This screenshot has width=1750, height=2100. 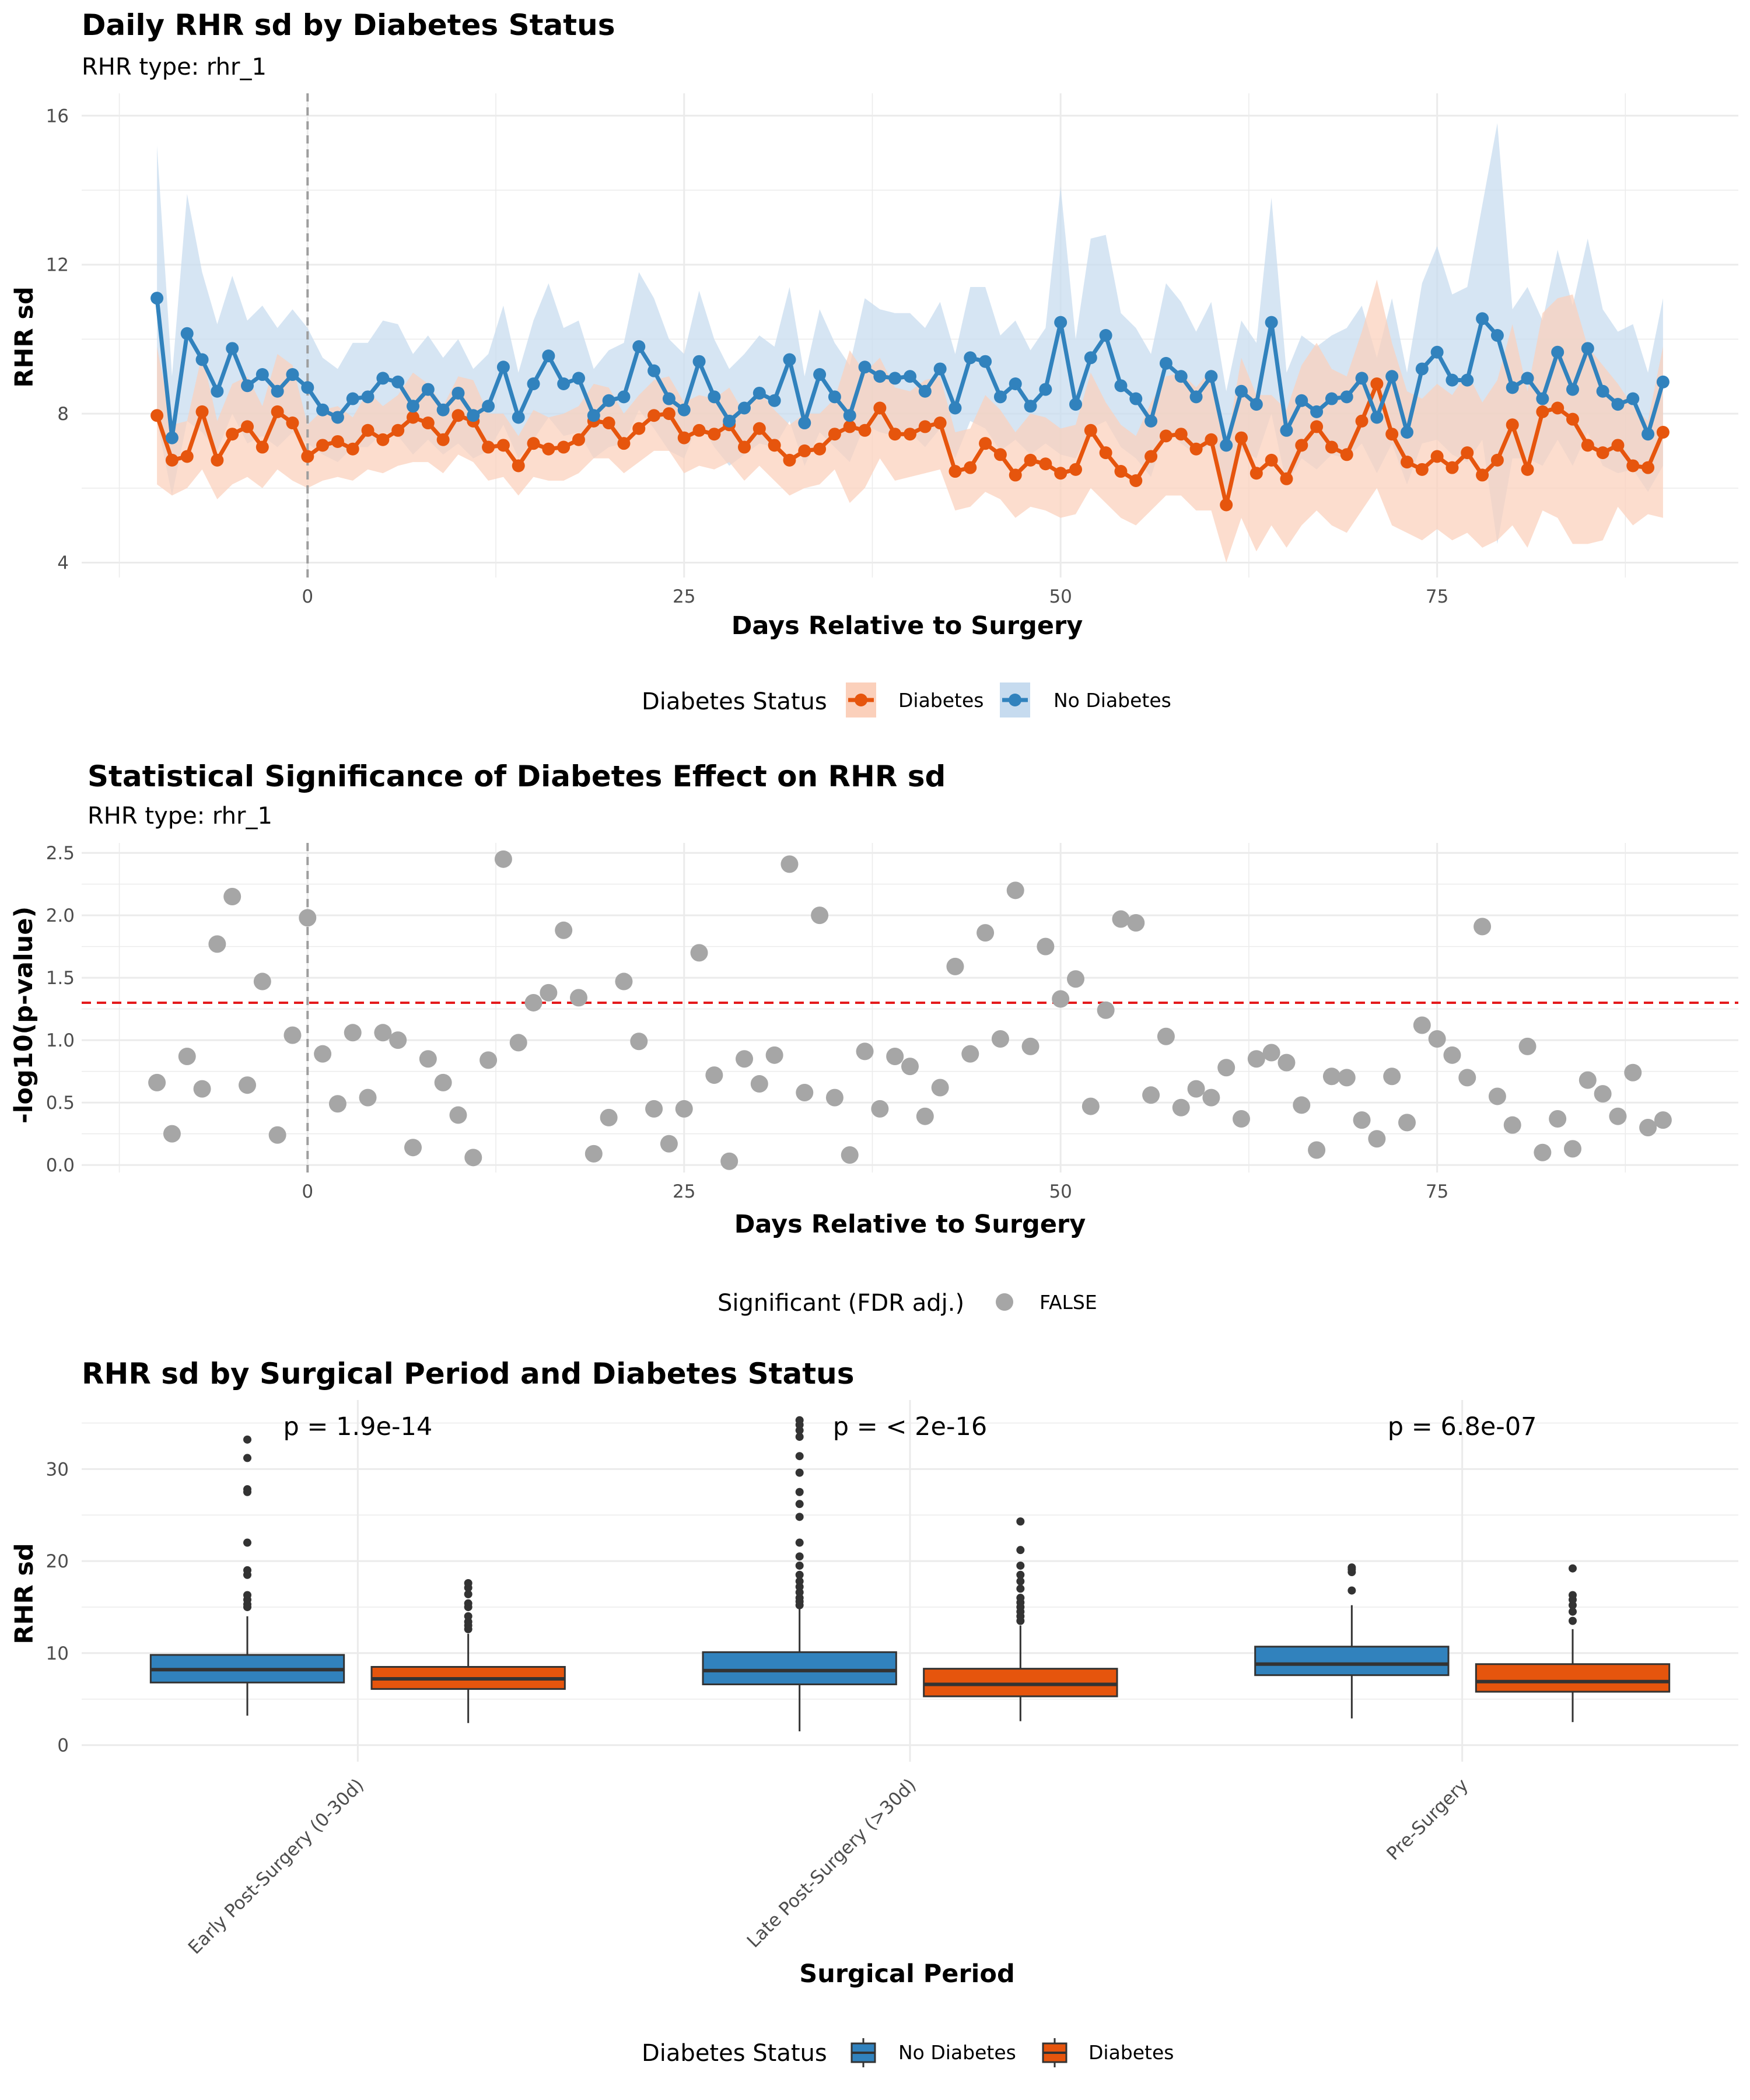 What do you see at coordinates (1462, 1426) in the screenshot?
I see `p-value-annotation: p = 6.8e-07` at bounding box center [1462, 1426].